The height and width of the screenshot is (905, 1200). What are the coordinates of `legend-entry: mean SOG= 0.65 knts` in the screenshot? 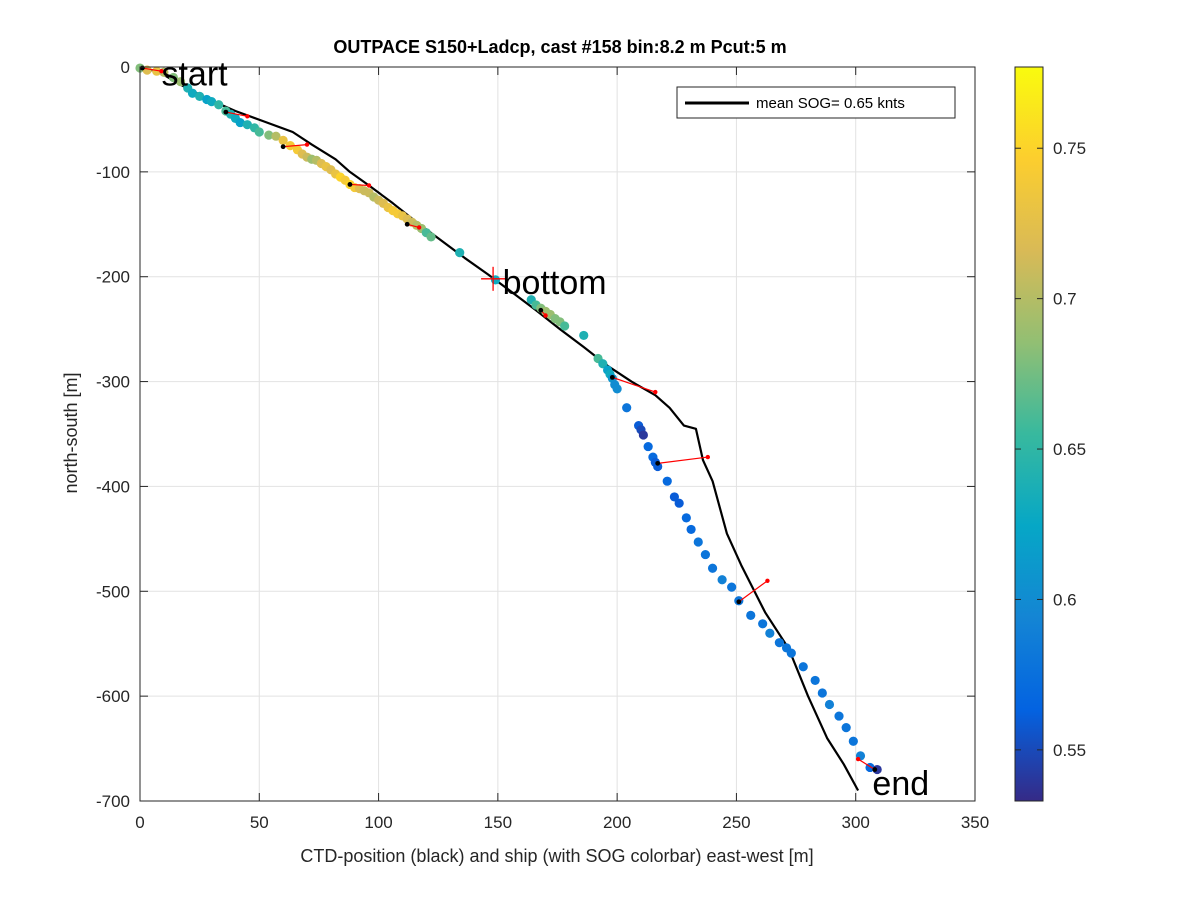 It's located at (830, 103).